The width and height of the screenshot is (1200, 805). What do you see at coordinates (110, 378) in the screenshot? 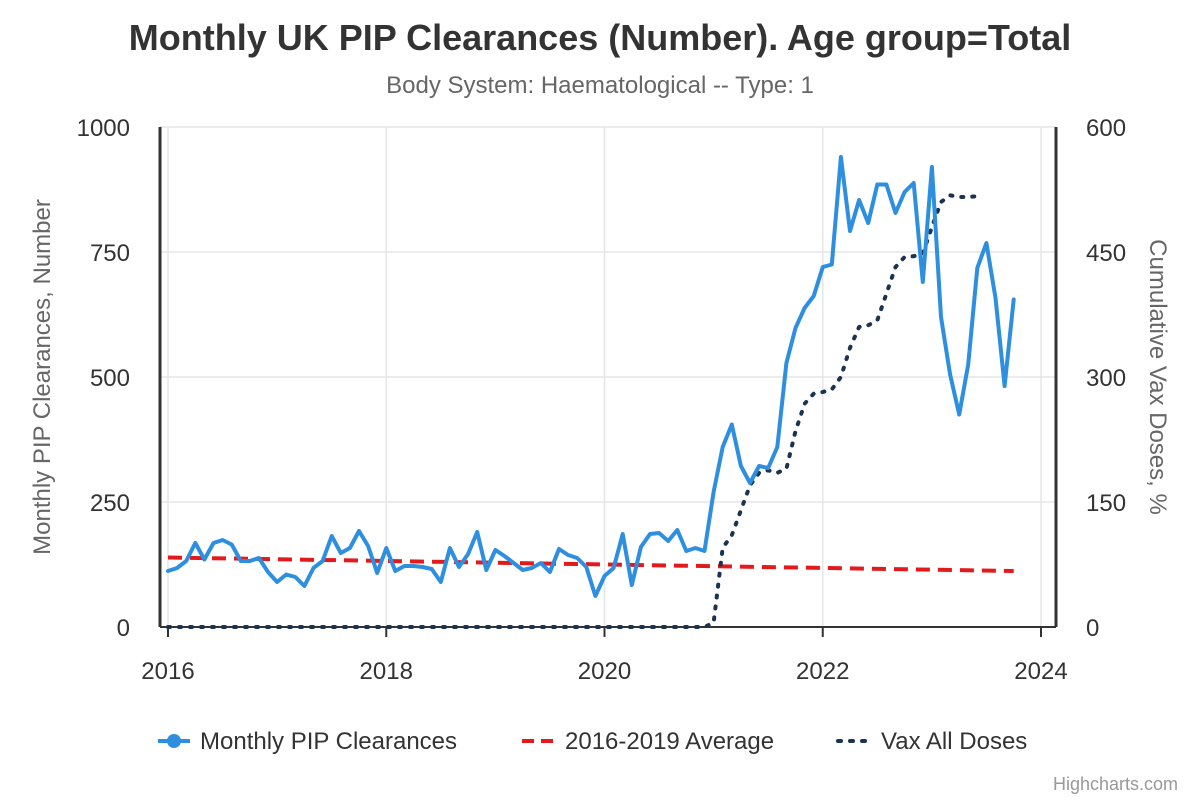
I see `y-tick-label-2: 500` at bounding box center [110, 378].